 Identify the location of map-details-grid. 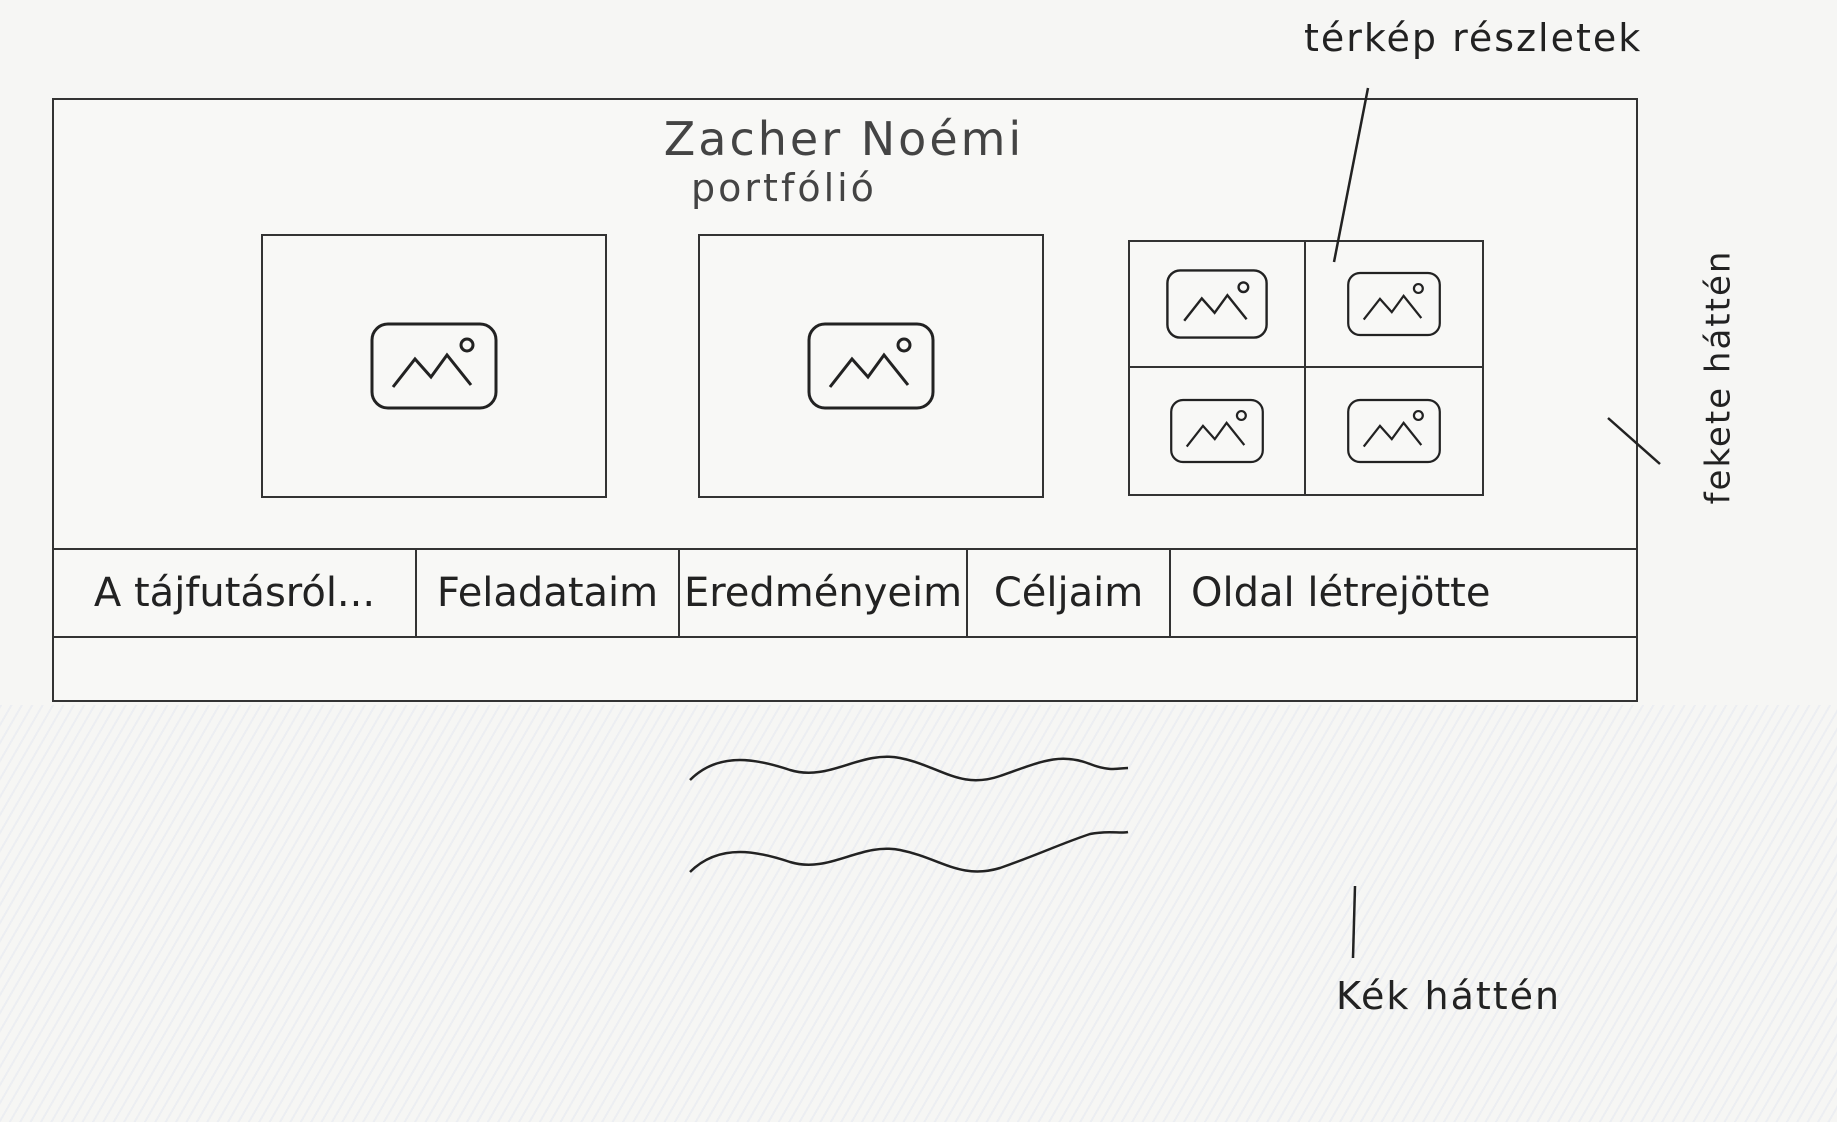
(1306, 368).